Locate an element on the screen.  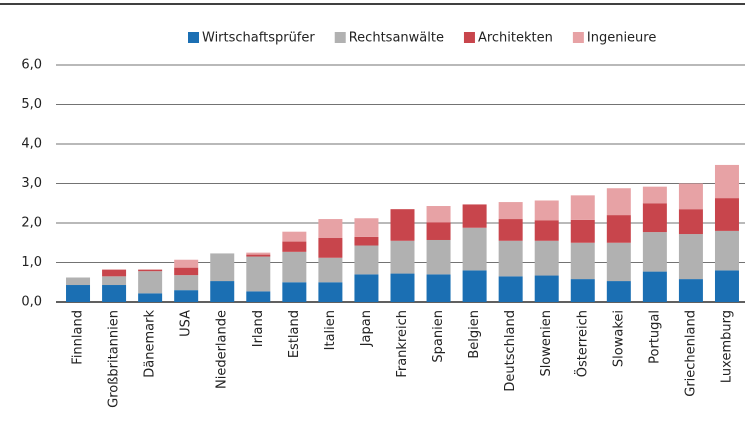
x-tick-label: Frankreich is located at coordinates (402, 344).